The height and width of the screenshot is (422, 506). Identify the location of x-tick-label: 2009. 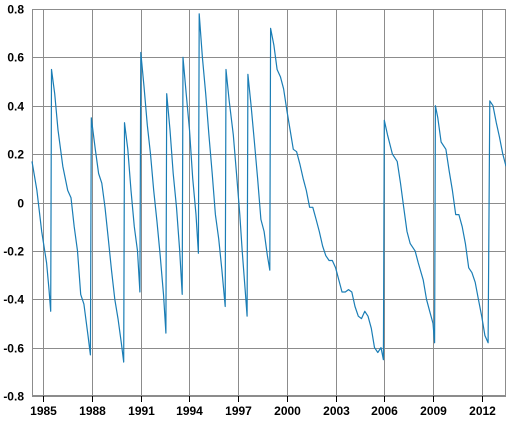
(433, 411).